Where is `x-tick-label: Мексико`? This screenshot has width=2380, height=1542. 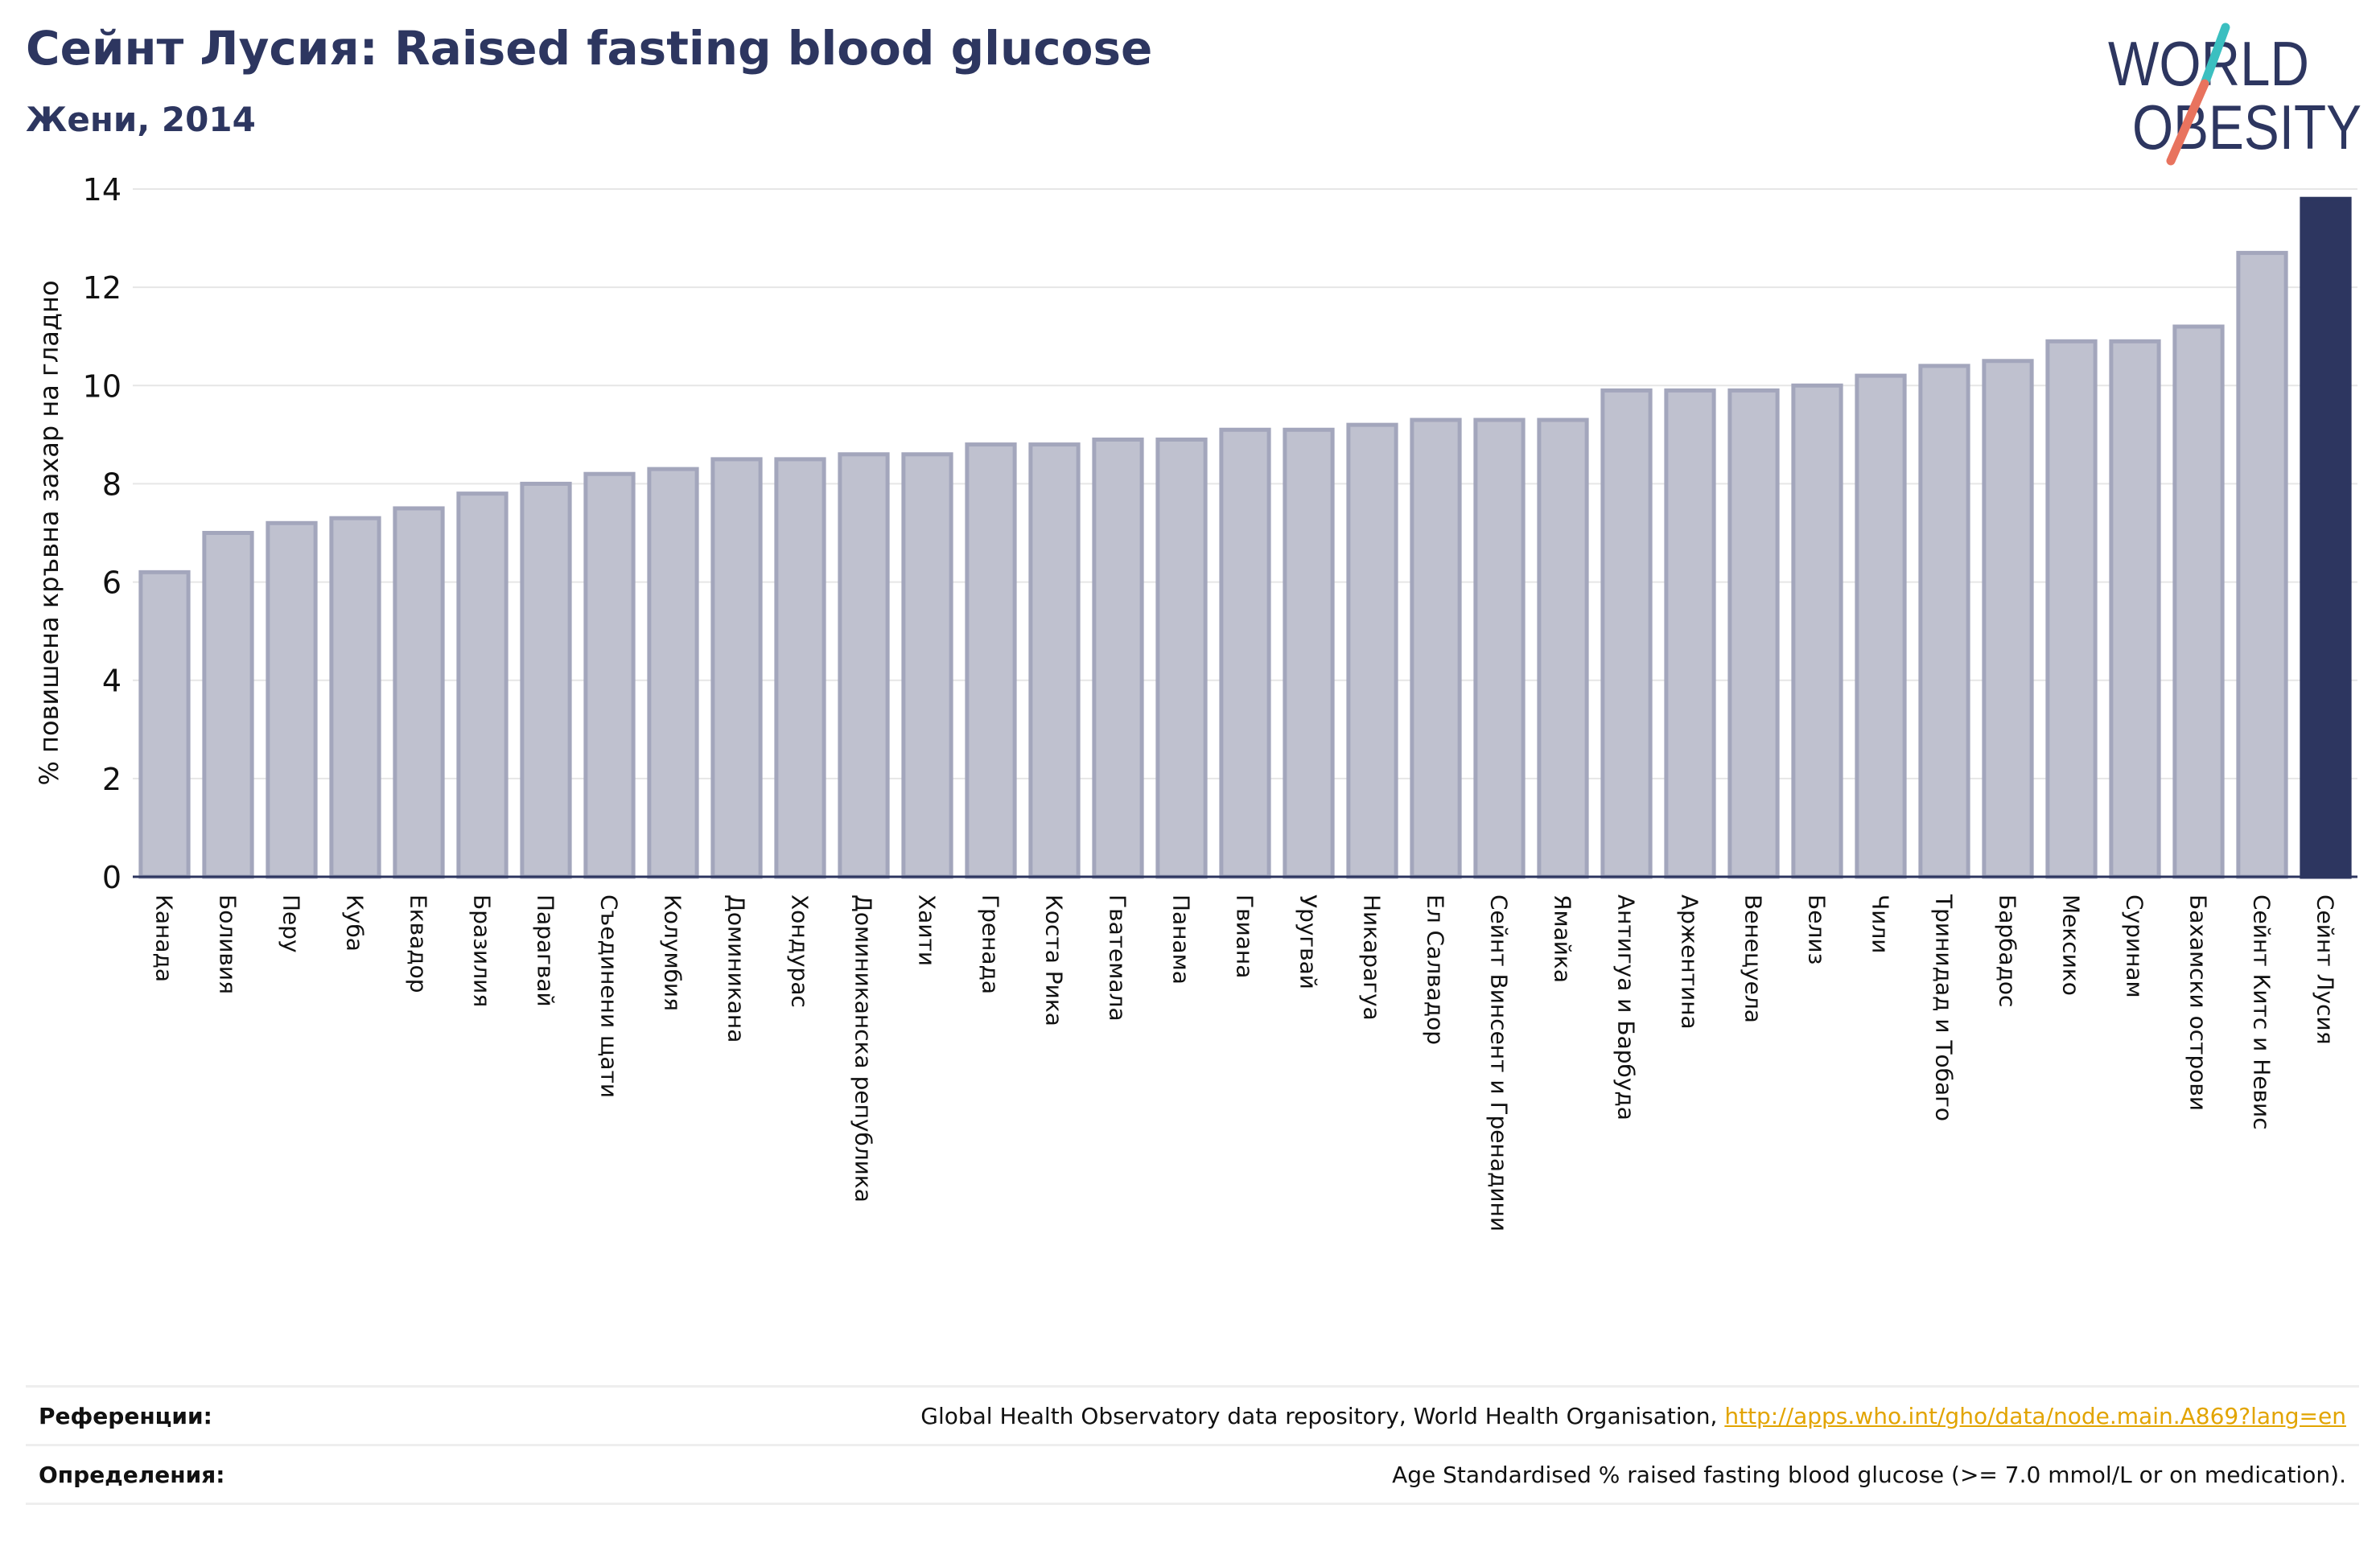
x-tick-label: Мексико is located at coordinates (2071, 945).